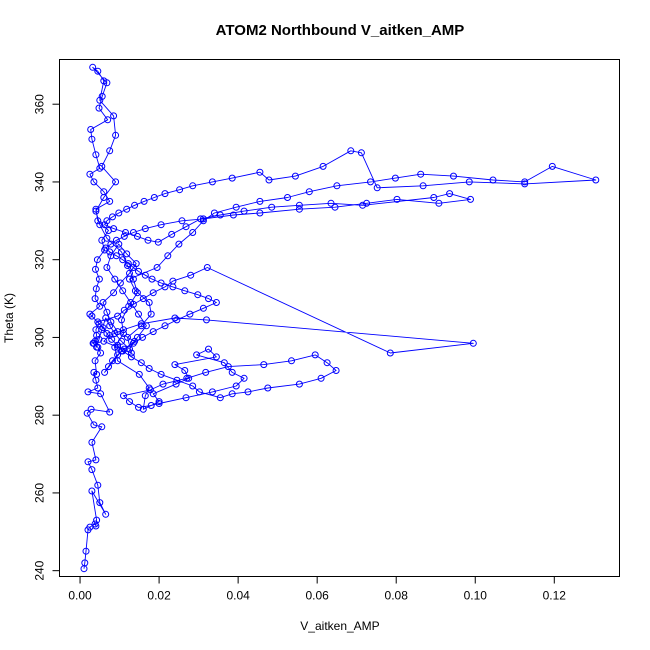 The height and width of the screenshot is (650, 650). Describe the element at coordinates (476, 596) in the screenshot. I see `x-tick-label: 0.10` at that location.